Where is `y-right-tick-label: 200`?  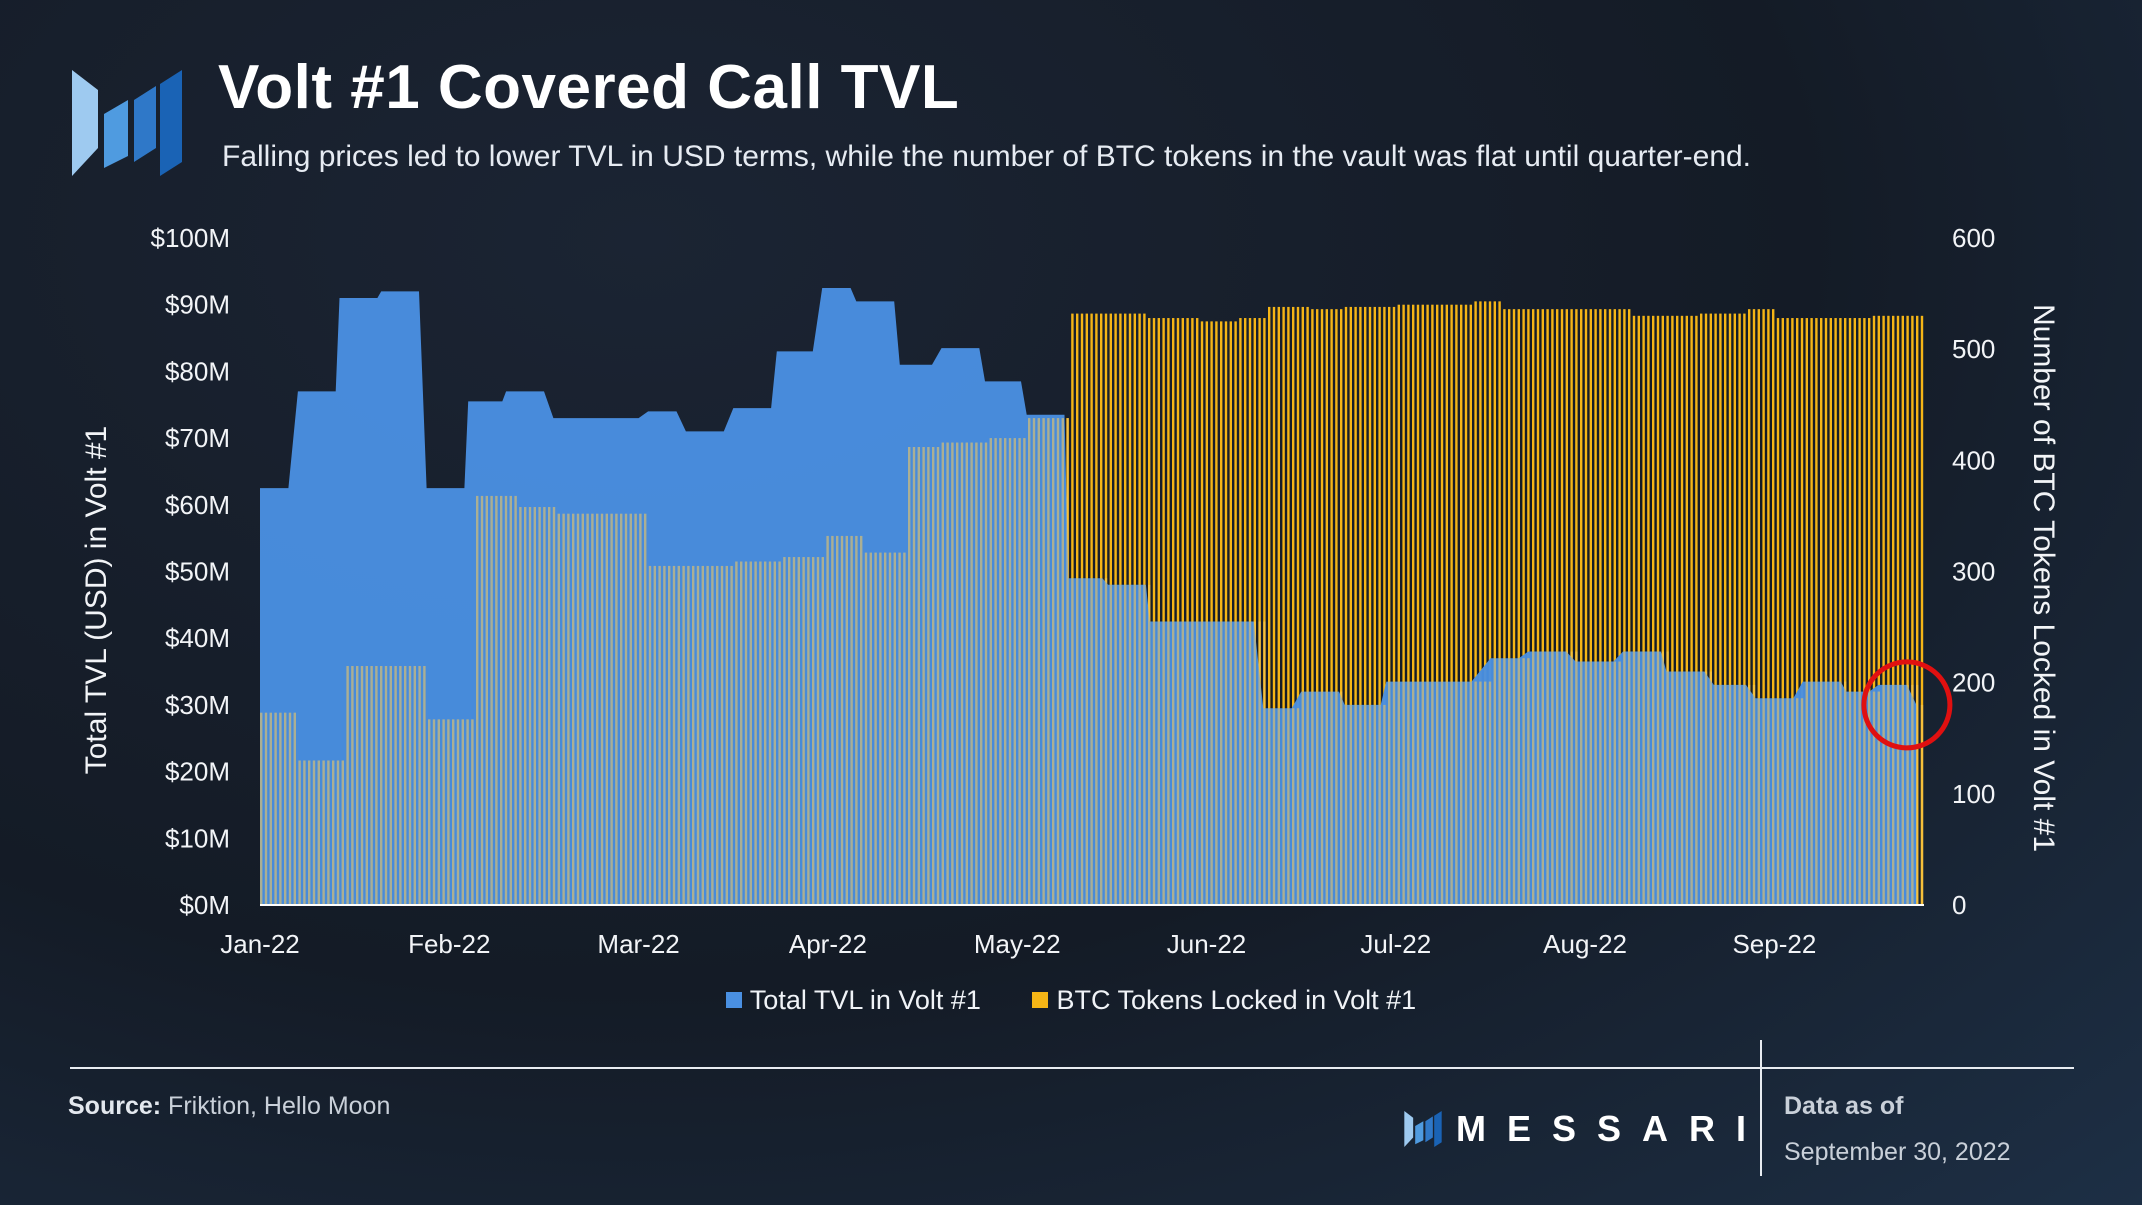
y-right-tick-label: 200 is located at coordinates (1973, 683).